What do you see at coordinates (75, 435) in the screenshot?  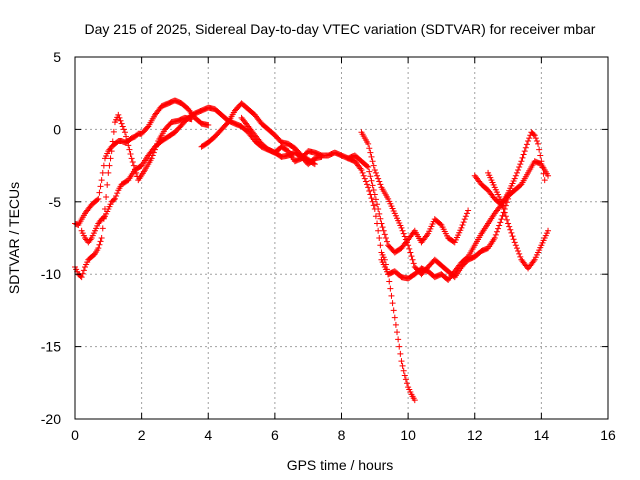 I see `x-tick-label: 0` at bounding box center [75, 435].